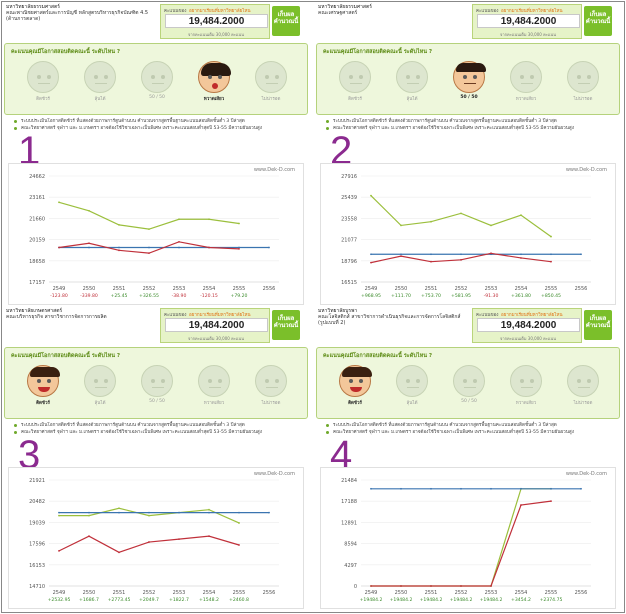  What do you see at coordinates (583, 403) in the screenshot?
I see `face-label: ไม่น่ารอด` at bounding box center [583, 403].